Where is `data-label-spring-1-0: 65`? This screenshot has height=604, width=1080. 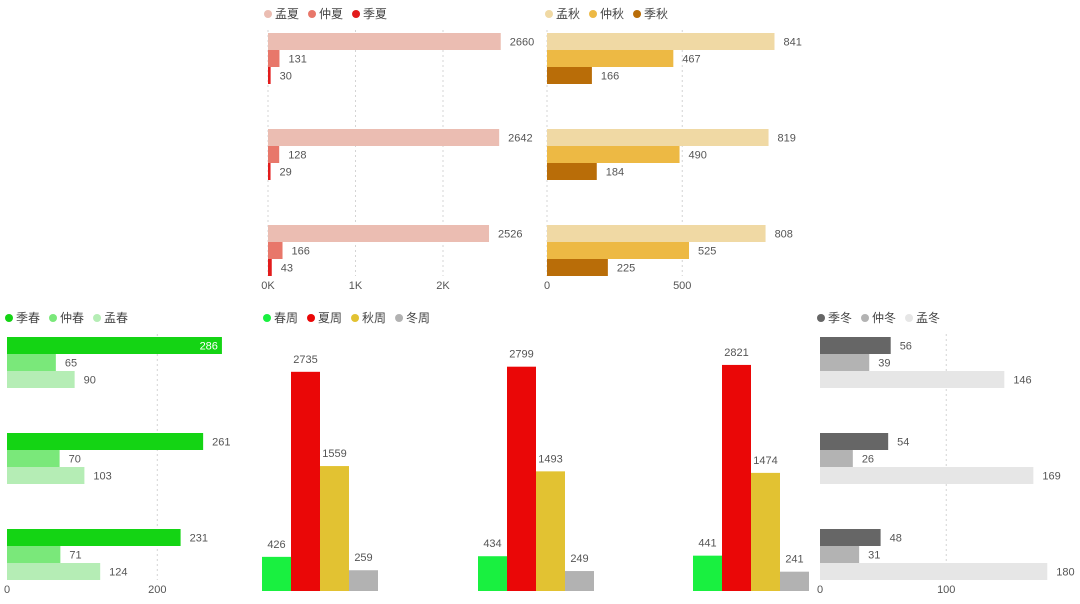
data-label-spring-1-0: 65 is located at coordinates (71, 364).